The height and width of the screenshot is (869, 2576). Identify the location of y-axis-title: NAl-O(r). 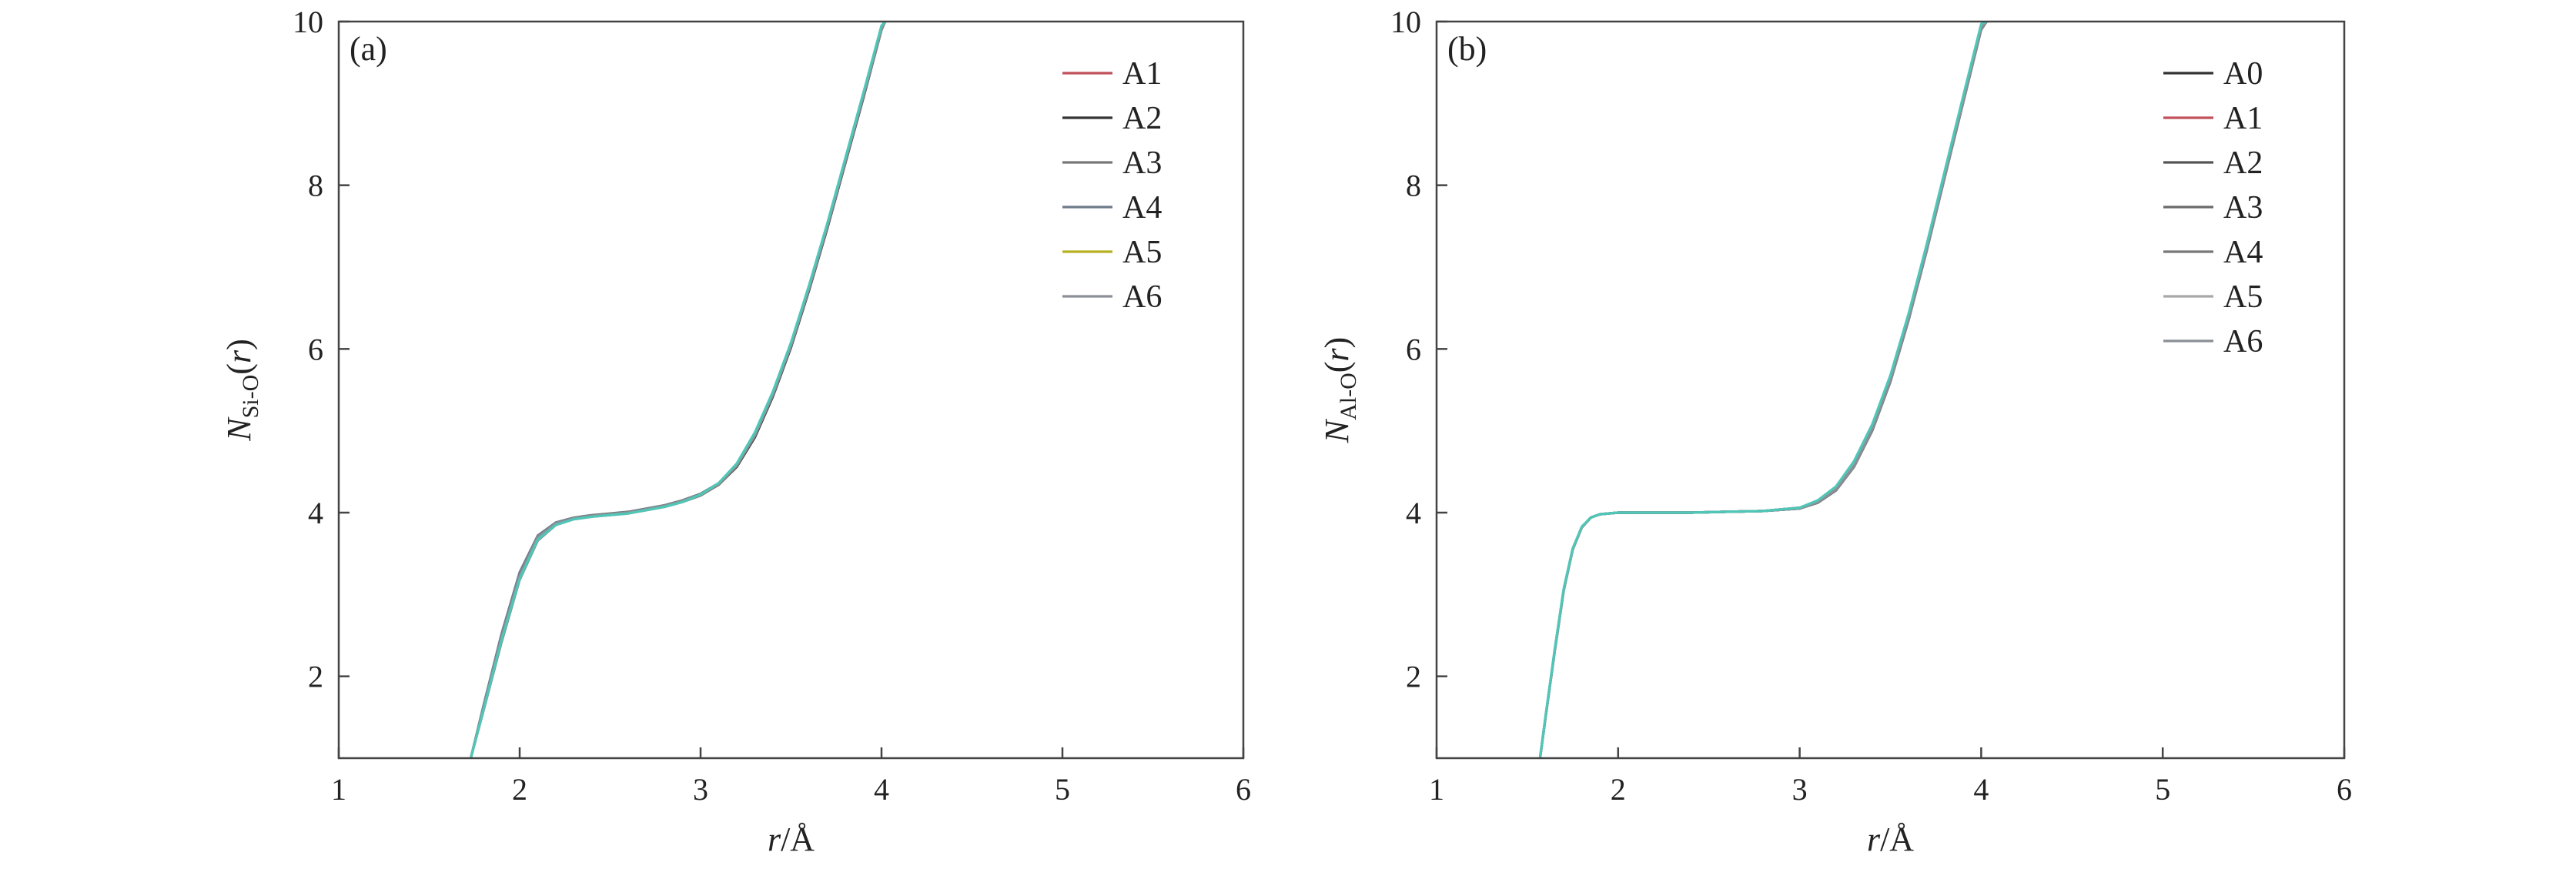
(1339, 390).